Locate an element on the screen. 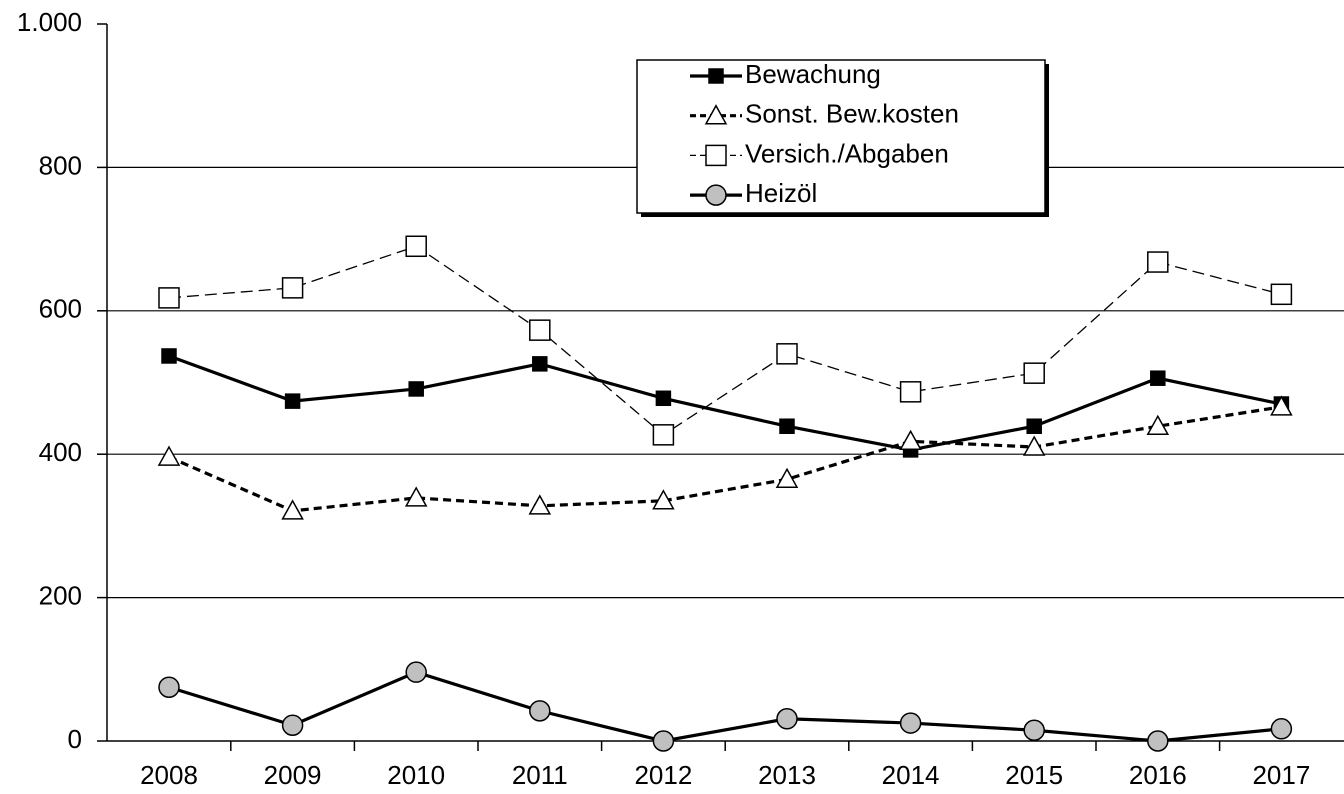 The width and height of the screenshot is (1344, 794). legend-box is located at coordinates (841, 136).